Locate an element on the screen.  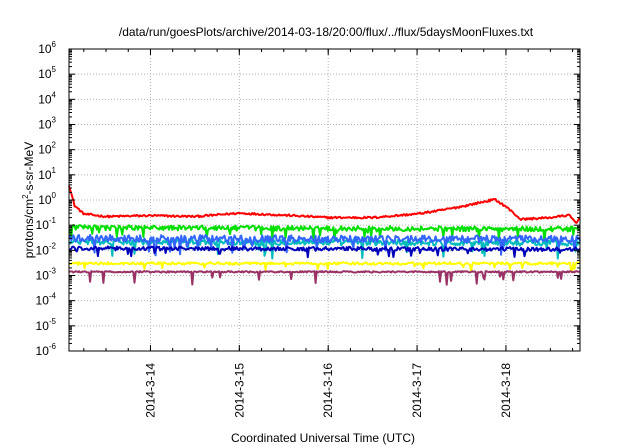
y-tick-label: 10⁻⁵ is located at coordinates (46, 325).